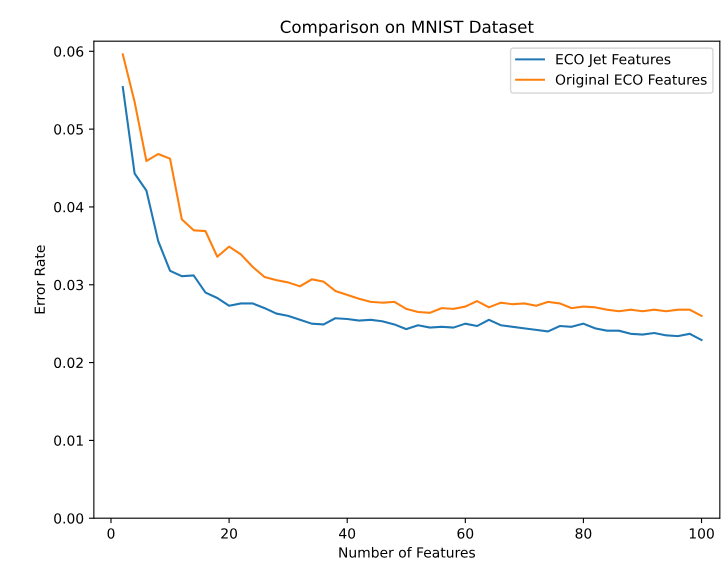 This screenshot has height=572, width=722. Describe the element at coordinates (229, 533) in the screenshot. I see `x-tick-label: 20` at that location.